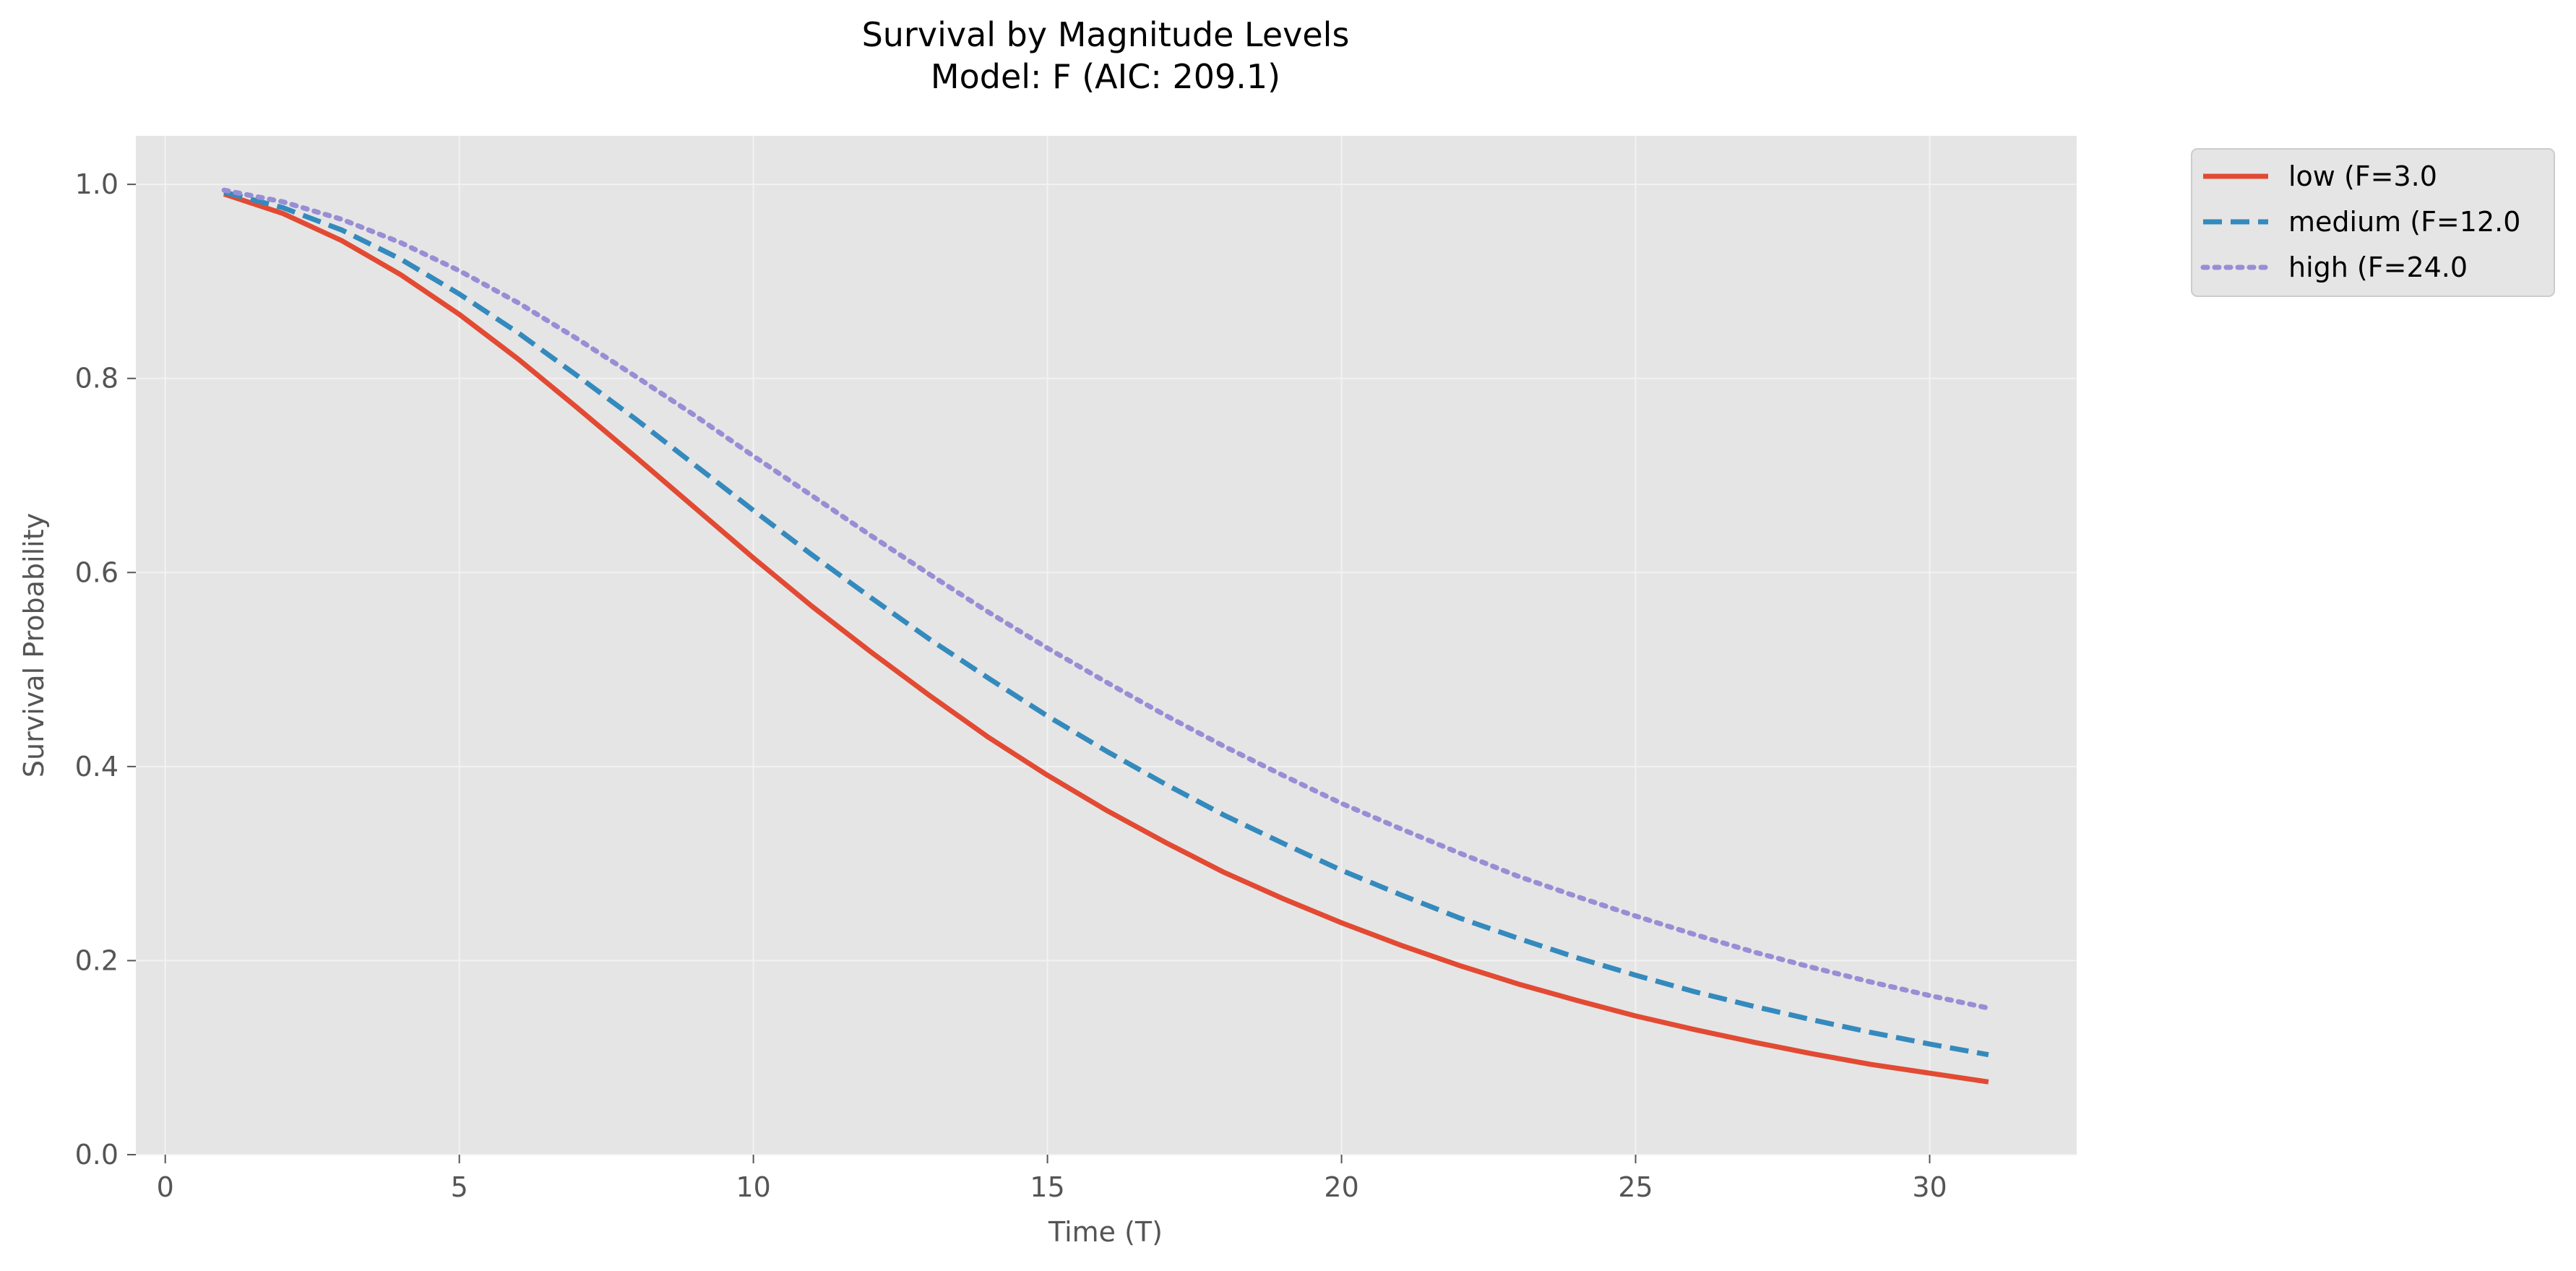  I want to click on chart-title: Survival by Magnitude Levels, so click(1106, 35).